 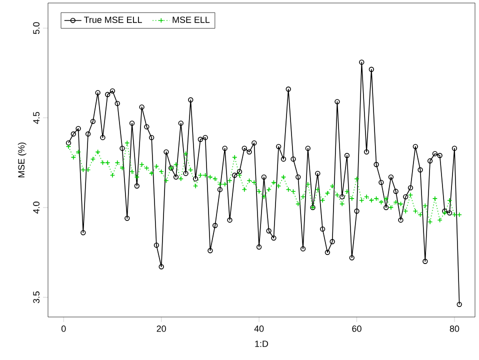 What do you see at coordinates (259, 329) in the screenshot?
I see `x-tick-label: 40` at bounding box center [259, 329].